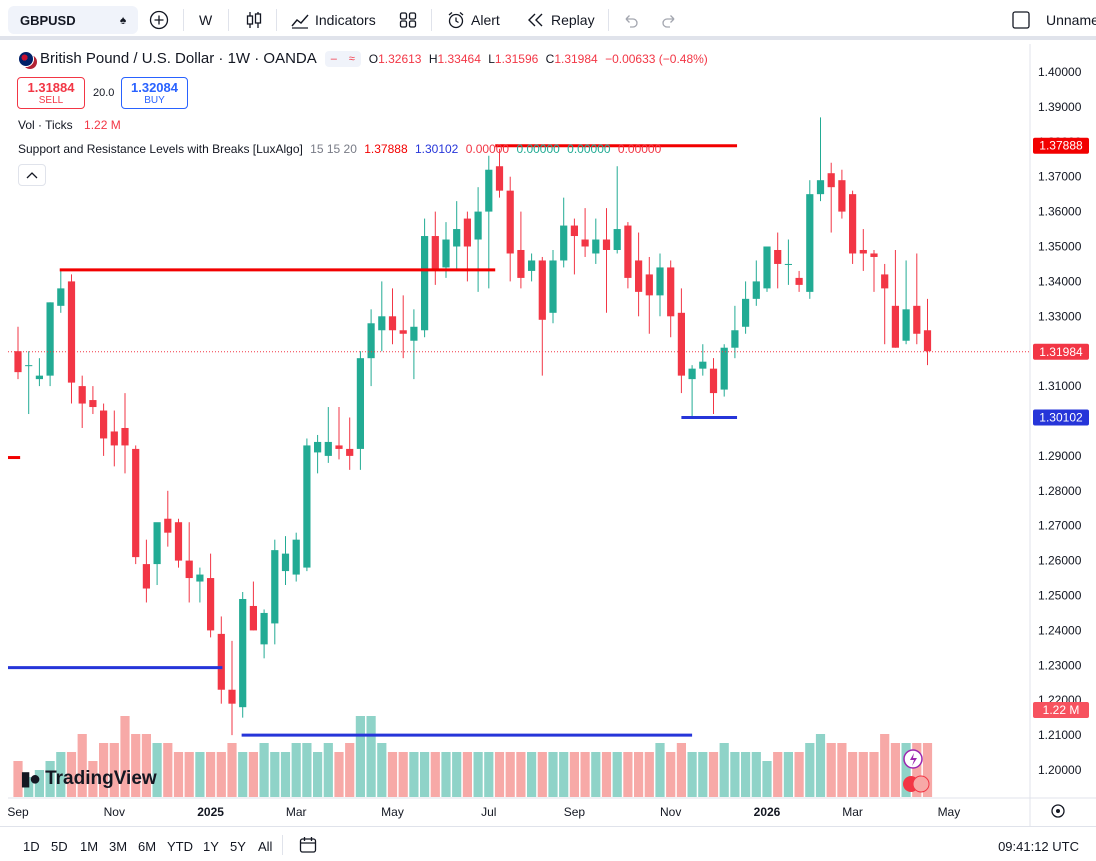  Describe the element at coordinates (118, 846) in the screenshot. I see `range-3m: 3M` at that location.